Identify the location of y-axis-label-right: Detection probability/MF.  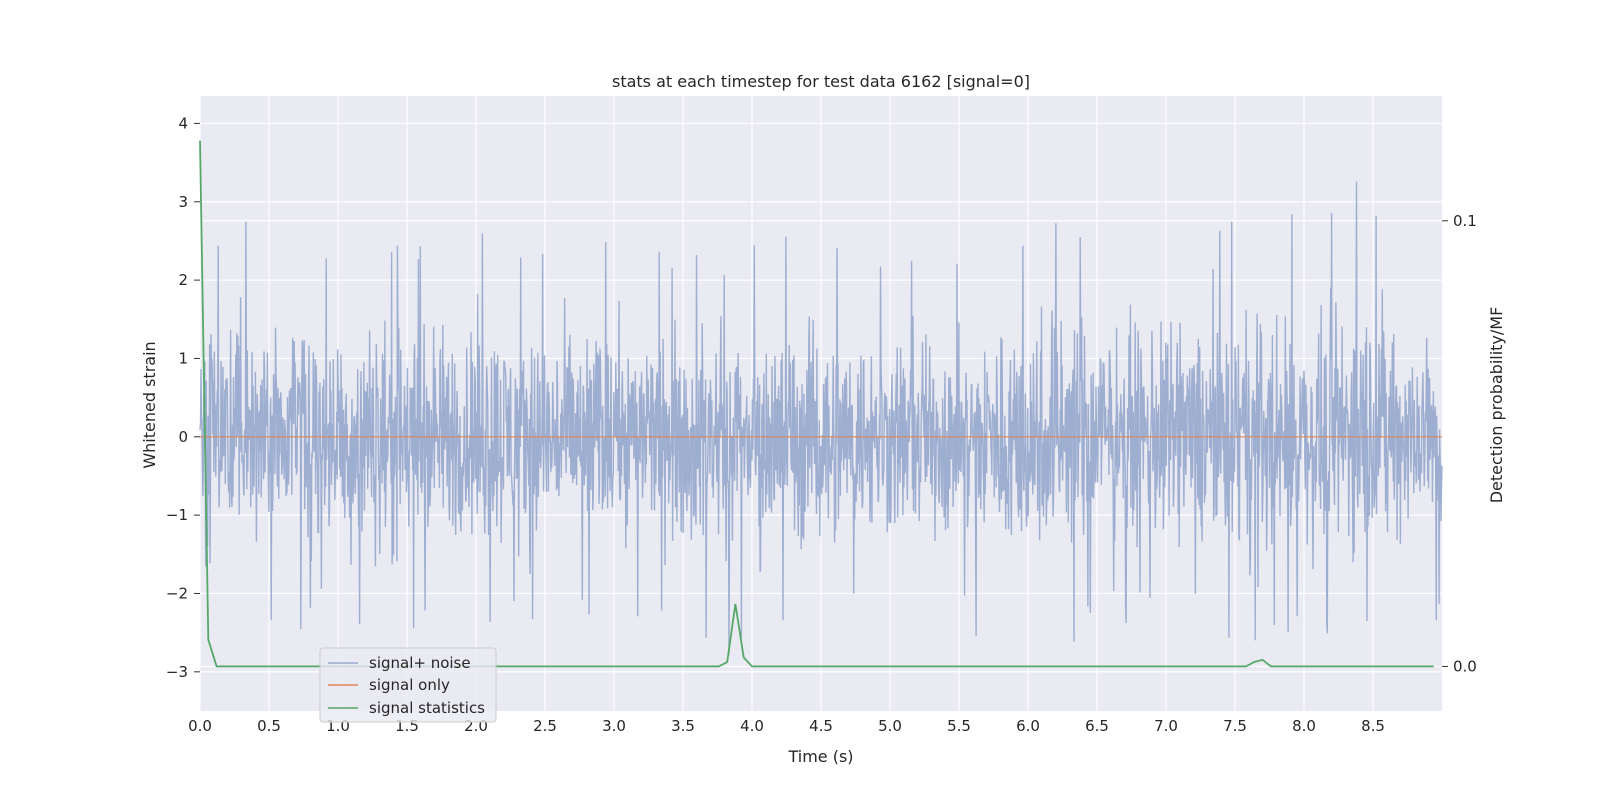
(1496, 405).